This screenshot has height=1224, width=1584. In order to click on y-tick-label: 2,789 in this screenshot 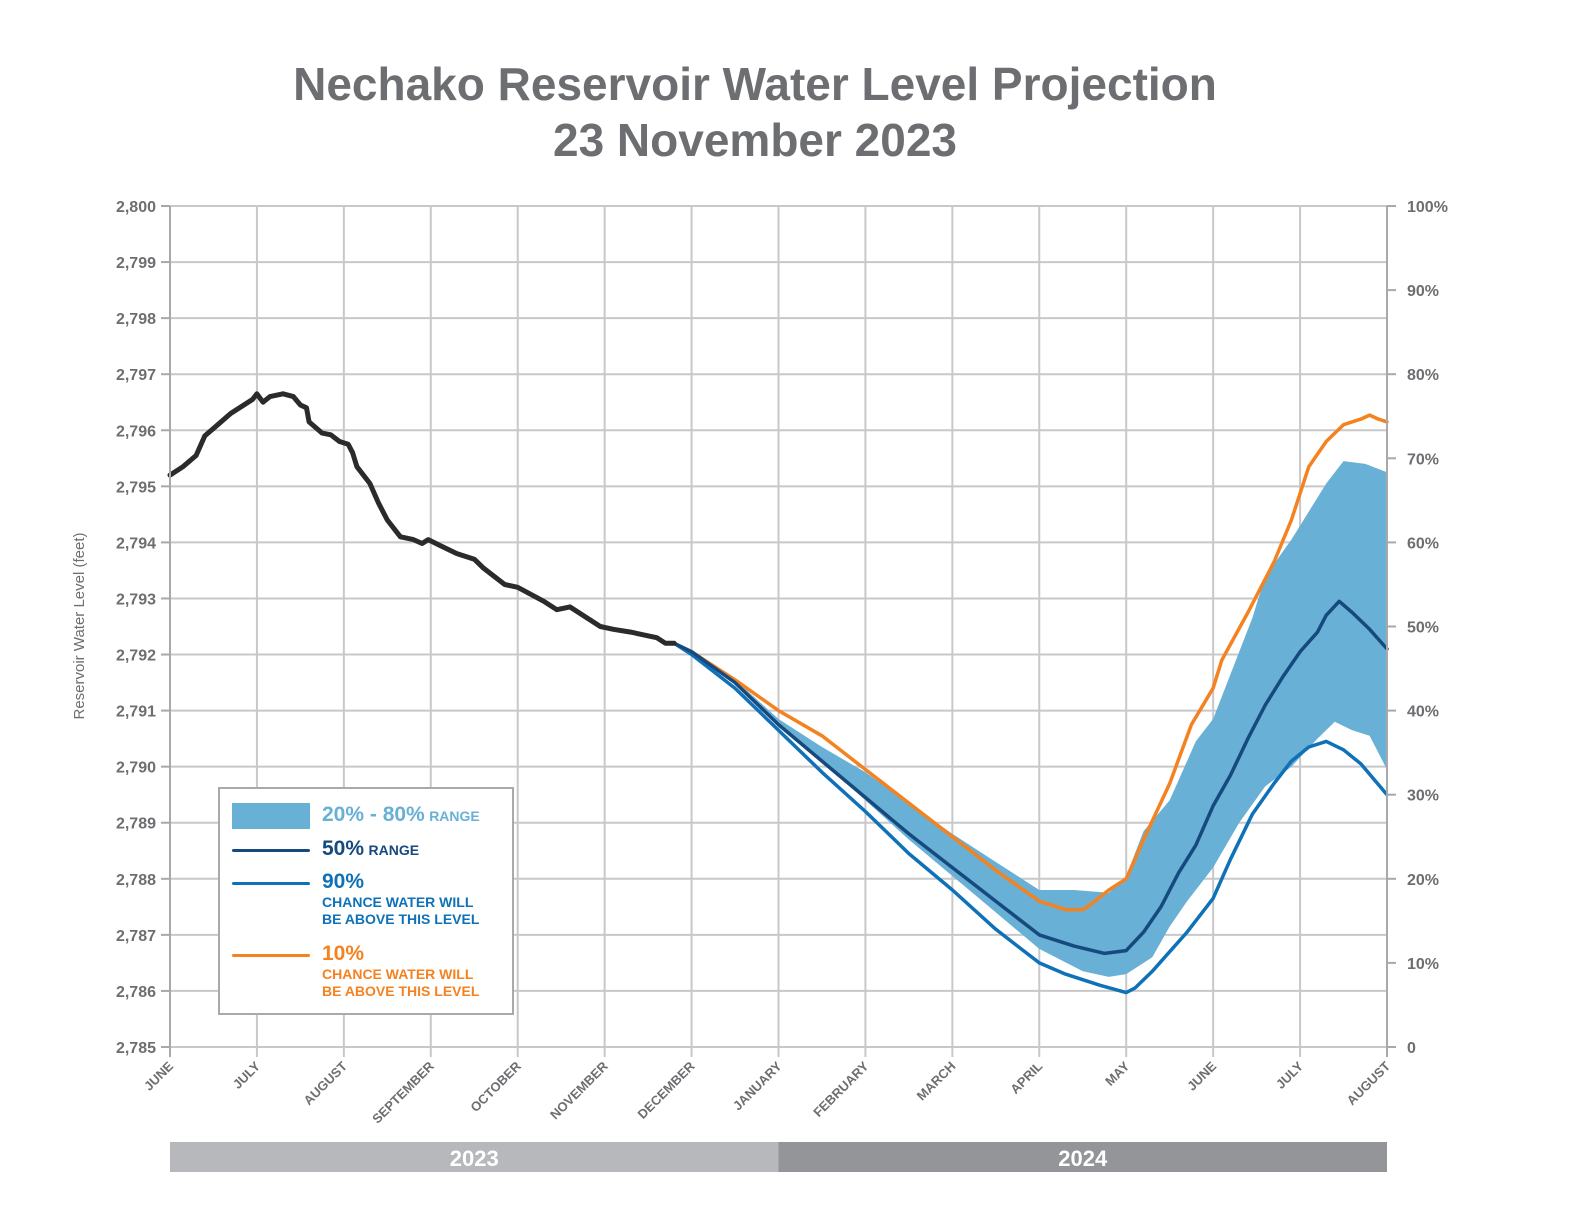, I will do `click(136, 824)`.